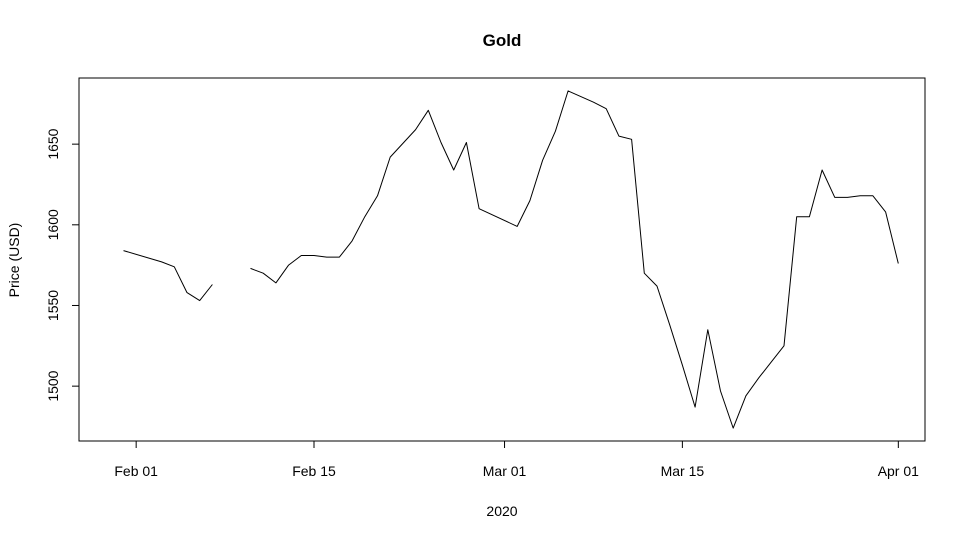  Describe the element at coordinates (505, 471) in the screenshot. I see `x-tick-label: Mar 01` at that location.